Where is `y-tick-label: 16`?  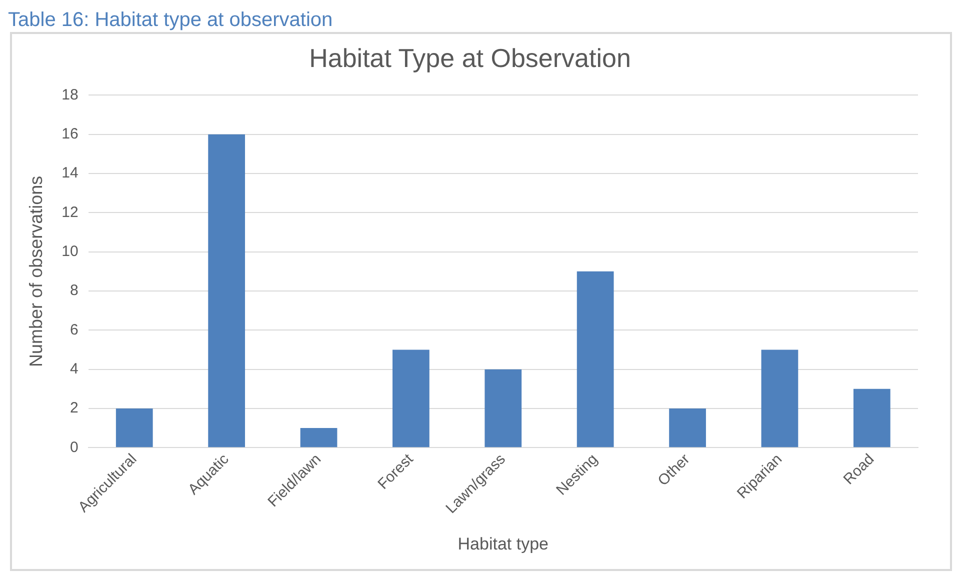 y-tick-label: 16 is located at coordinates (70, 134).